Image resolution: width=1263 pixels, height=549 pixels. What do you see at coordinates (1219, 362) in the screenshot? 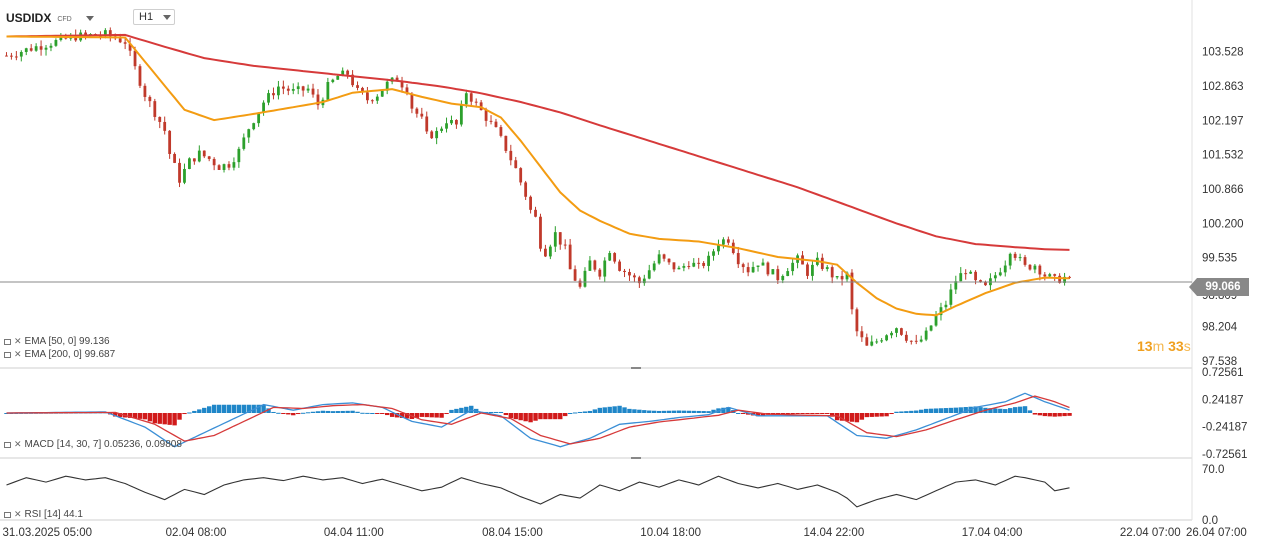
I see `price-tick-label: 97.538` at bounding box center [1219, 362].